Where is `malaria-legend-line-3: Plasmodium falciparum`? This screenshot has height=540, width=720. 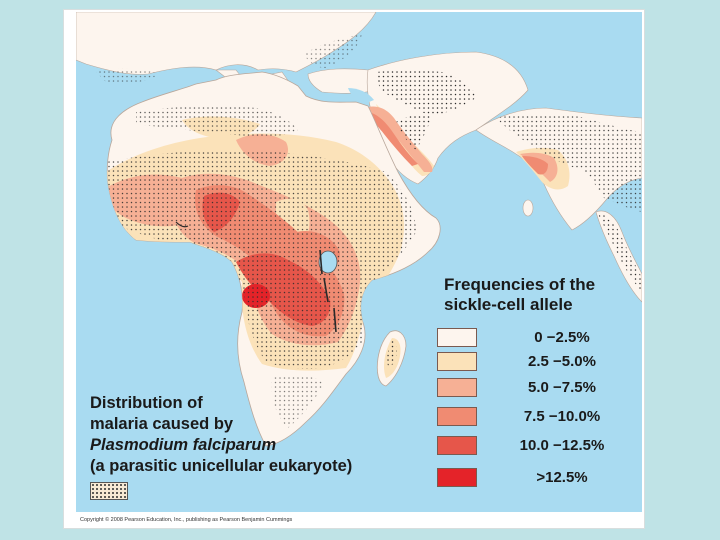
malaria-legend-line-3: Plasmodium falciparum is located at coordinates (183, 445).